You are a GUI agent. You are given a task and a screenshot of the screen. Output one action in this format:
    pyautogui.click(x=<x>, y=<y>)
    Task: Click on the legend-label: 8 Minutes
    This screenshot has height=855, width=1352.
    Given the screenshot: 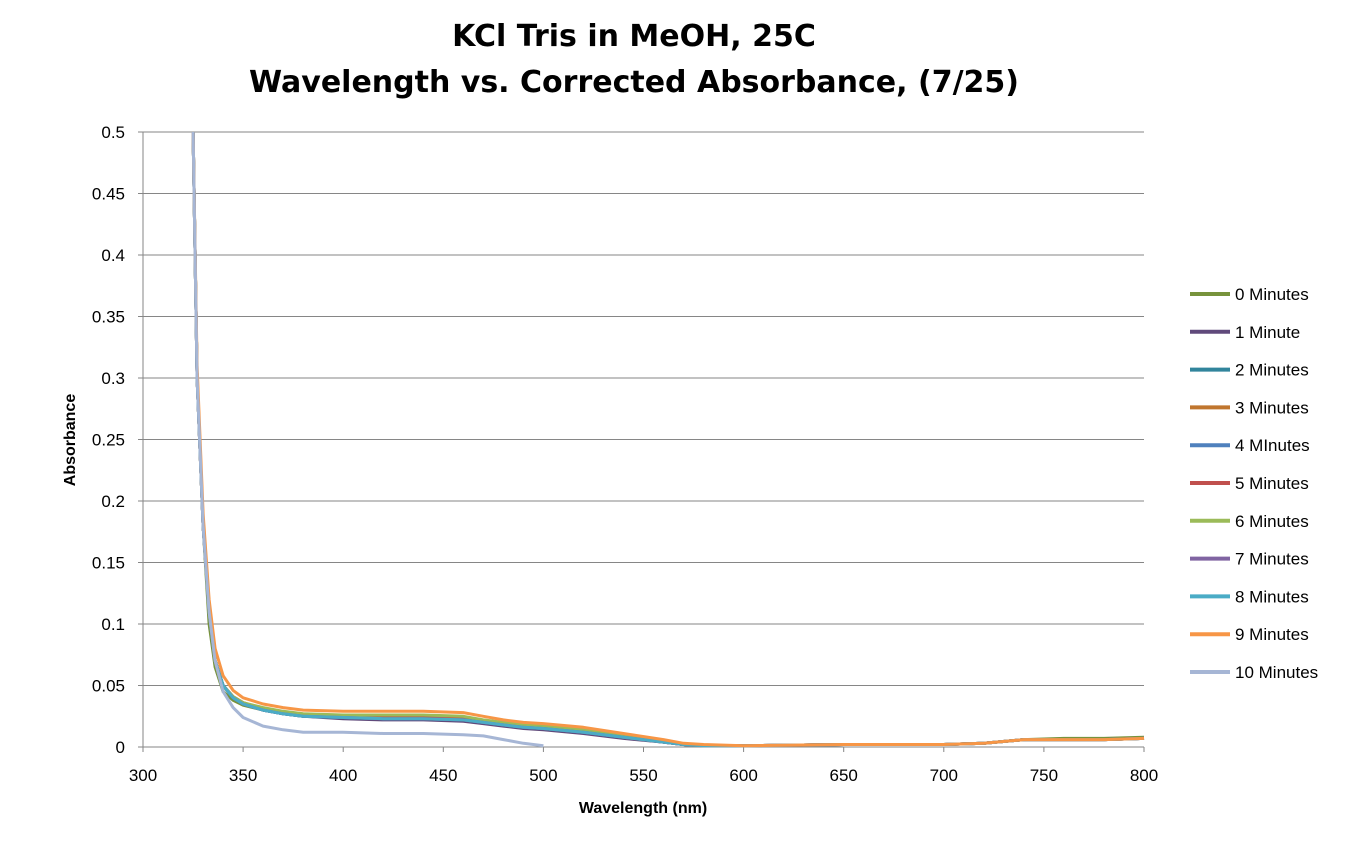 What is the action you would take?
    pyautogui.click(x=1272, y=596)
    